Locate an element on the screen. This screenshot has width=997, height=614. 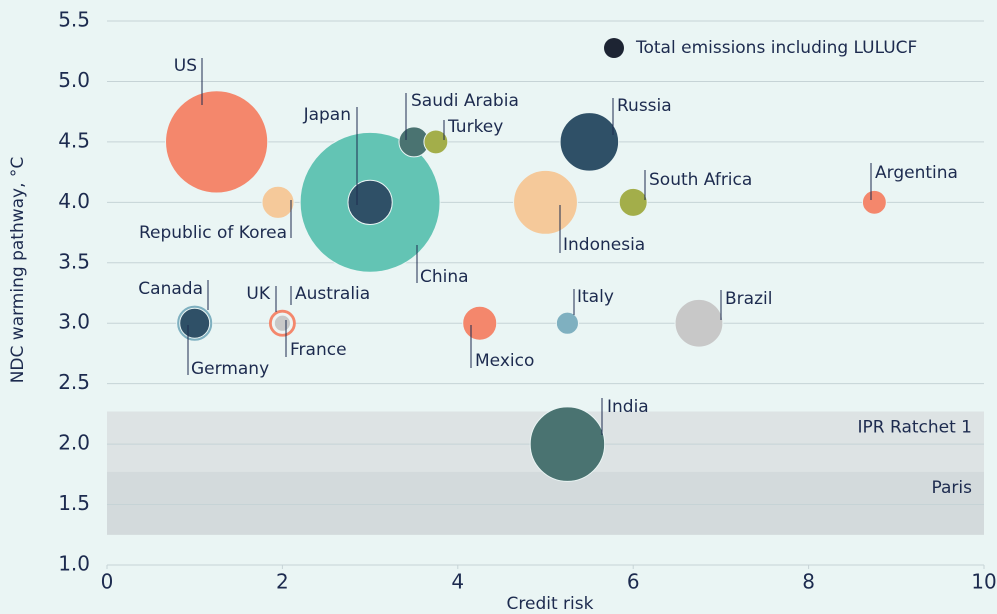
y-tick-label: 4.0 is located at coordinates (74, 201).